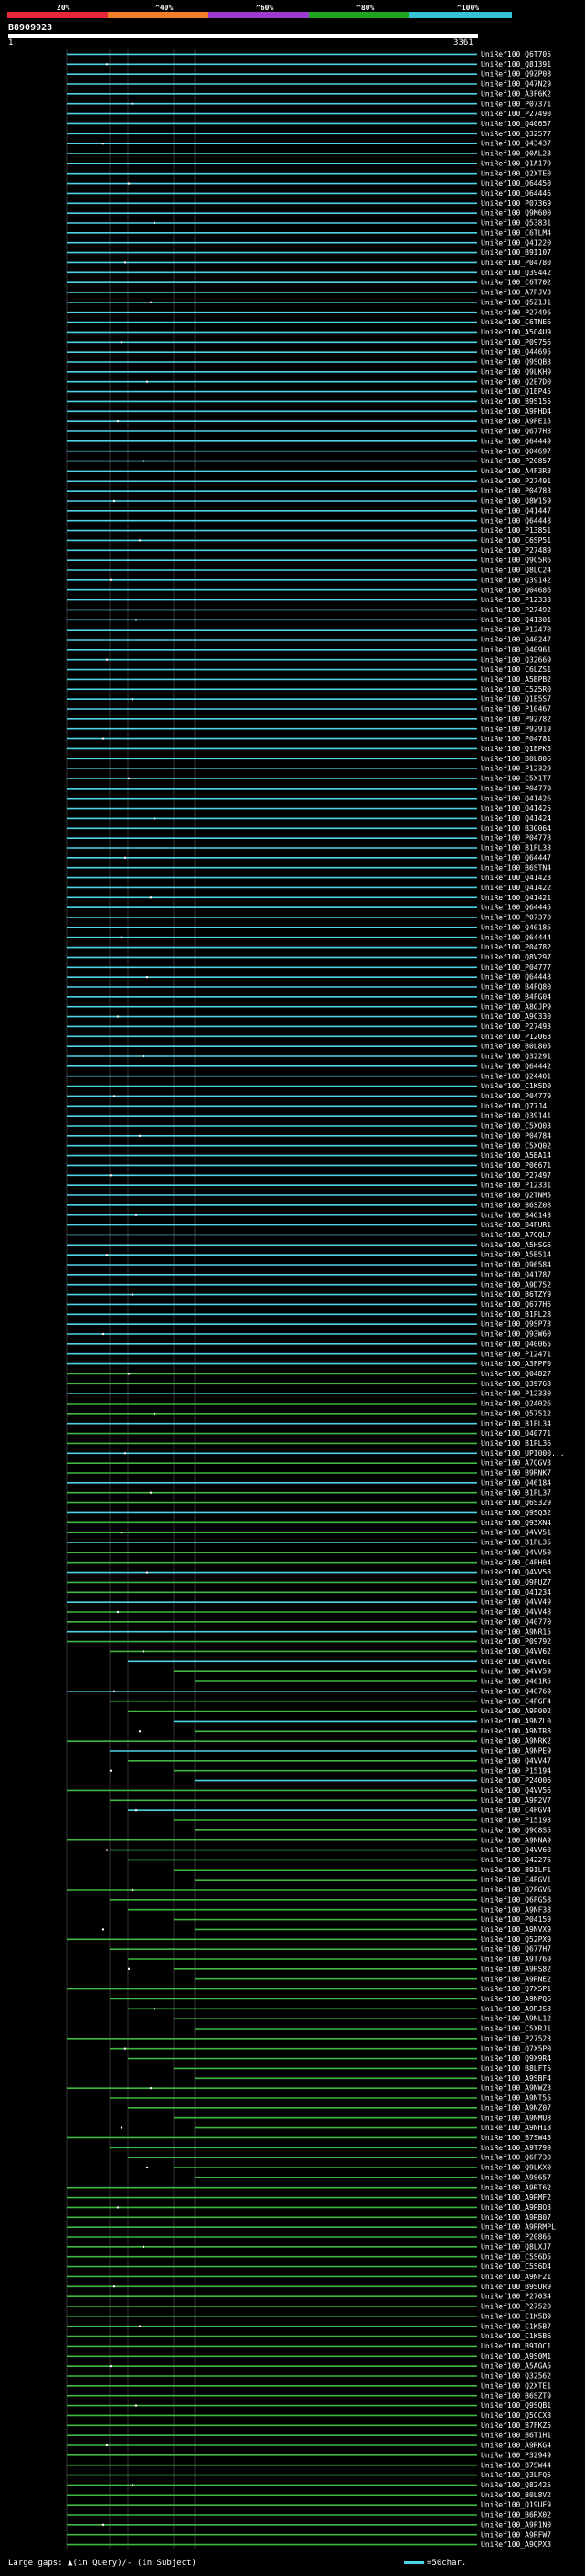 This screenshot has height=2576, width=585. Describe the element at coordinates (516, 729) in the screenshot. I see `hit-label: UniRef100_P92919` at that location.